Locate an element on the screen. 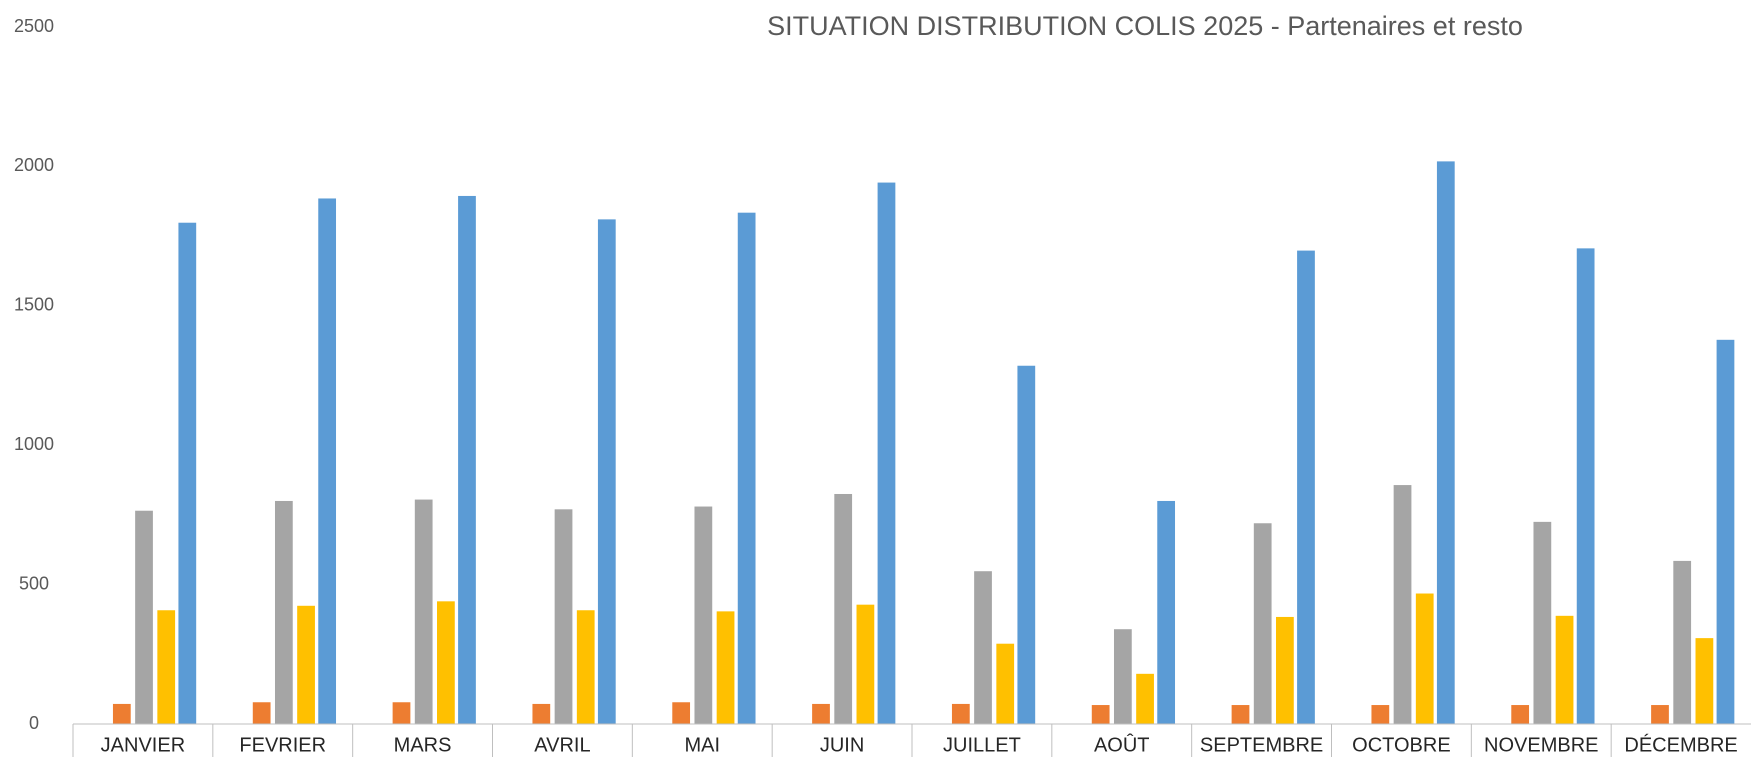 Image resolution: width=1751 pixels, height=757 pixels. x-tick-label: MARS is located at coordinates (423, 745).